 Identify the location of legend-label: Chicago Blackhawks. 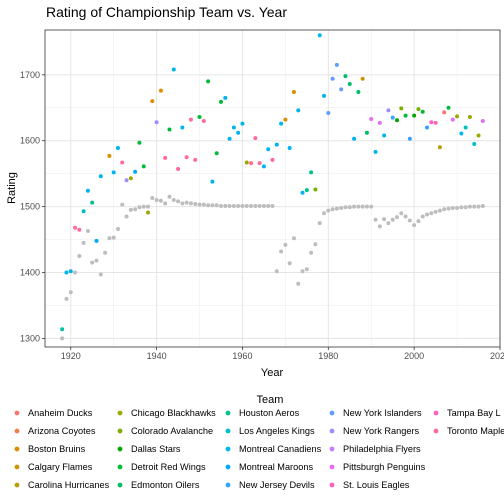
(173, 413).